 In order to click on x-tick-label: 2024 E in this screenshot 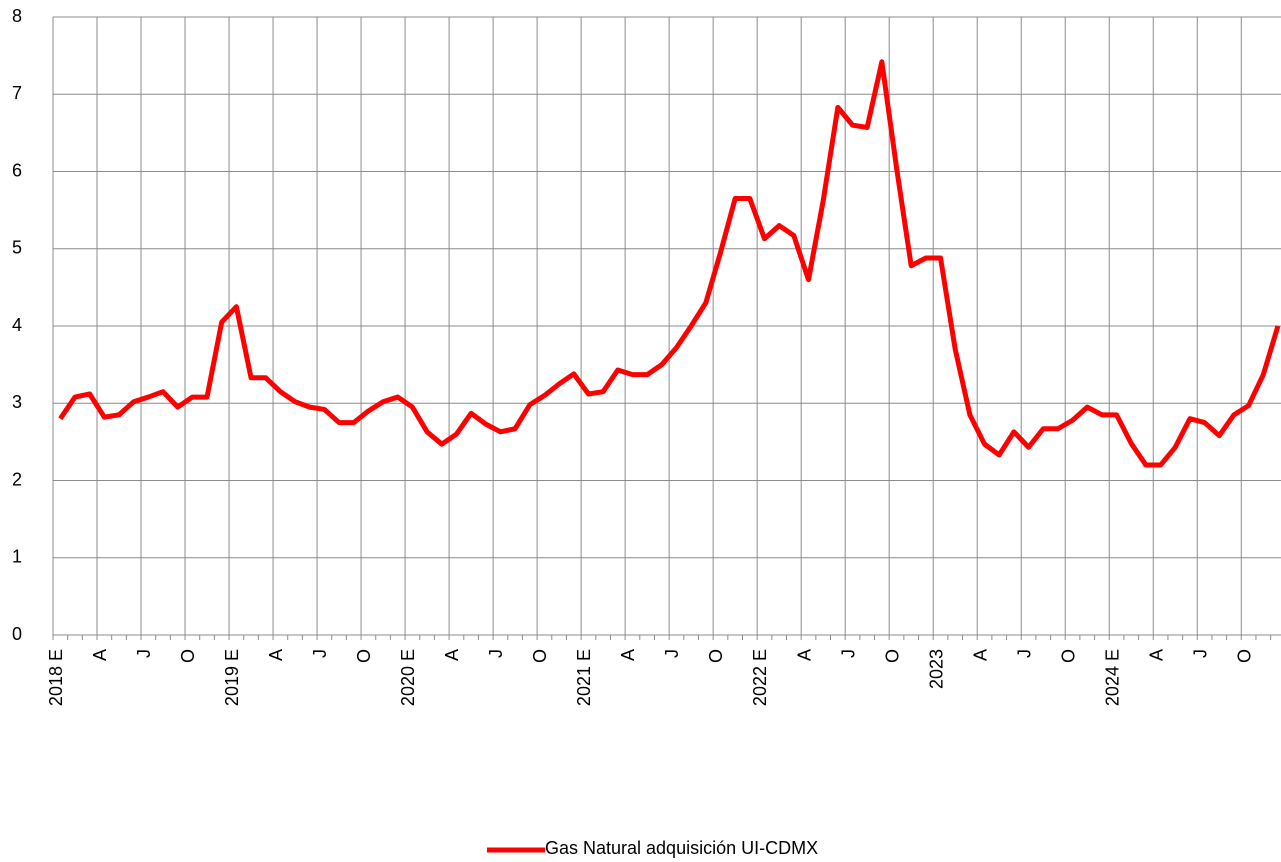, I will do `click(1112, 677)`.